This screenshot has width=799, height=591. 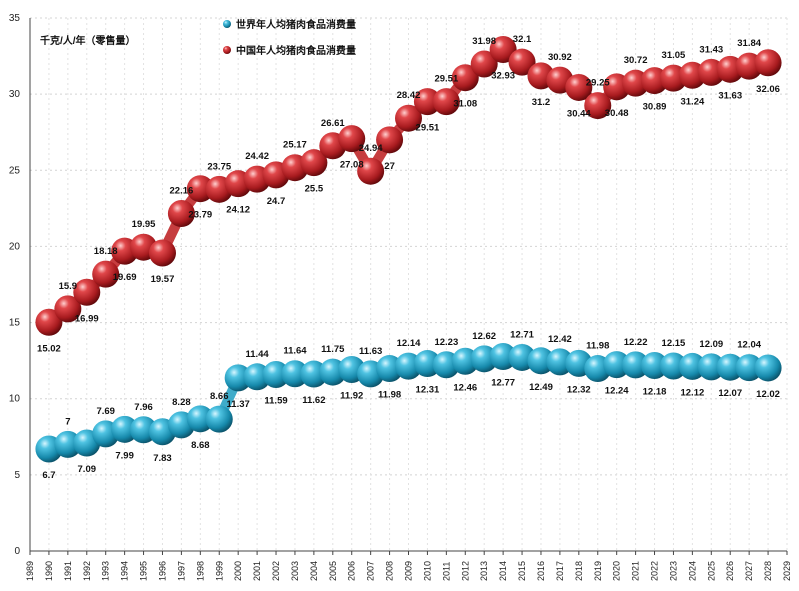 What do you see at coordinates (655, 107) in the screenshot?
I see `china-data-label-2022: 30.89` at bounding box center [655, 107].